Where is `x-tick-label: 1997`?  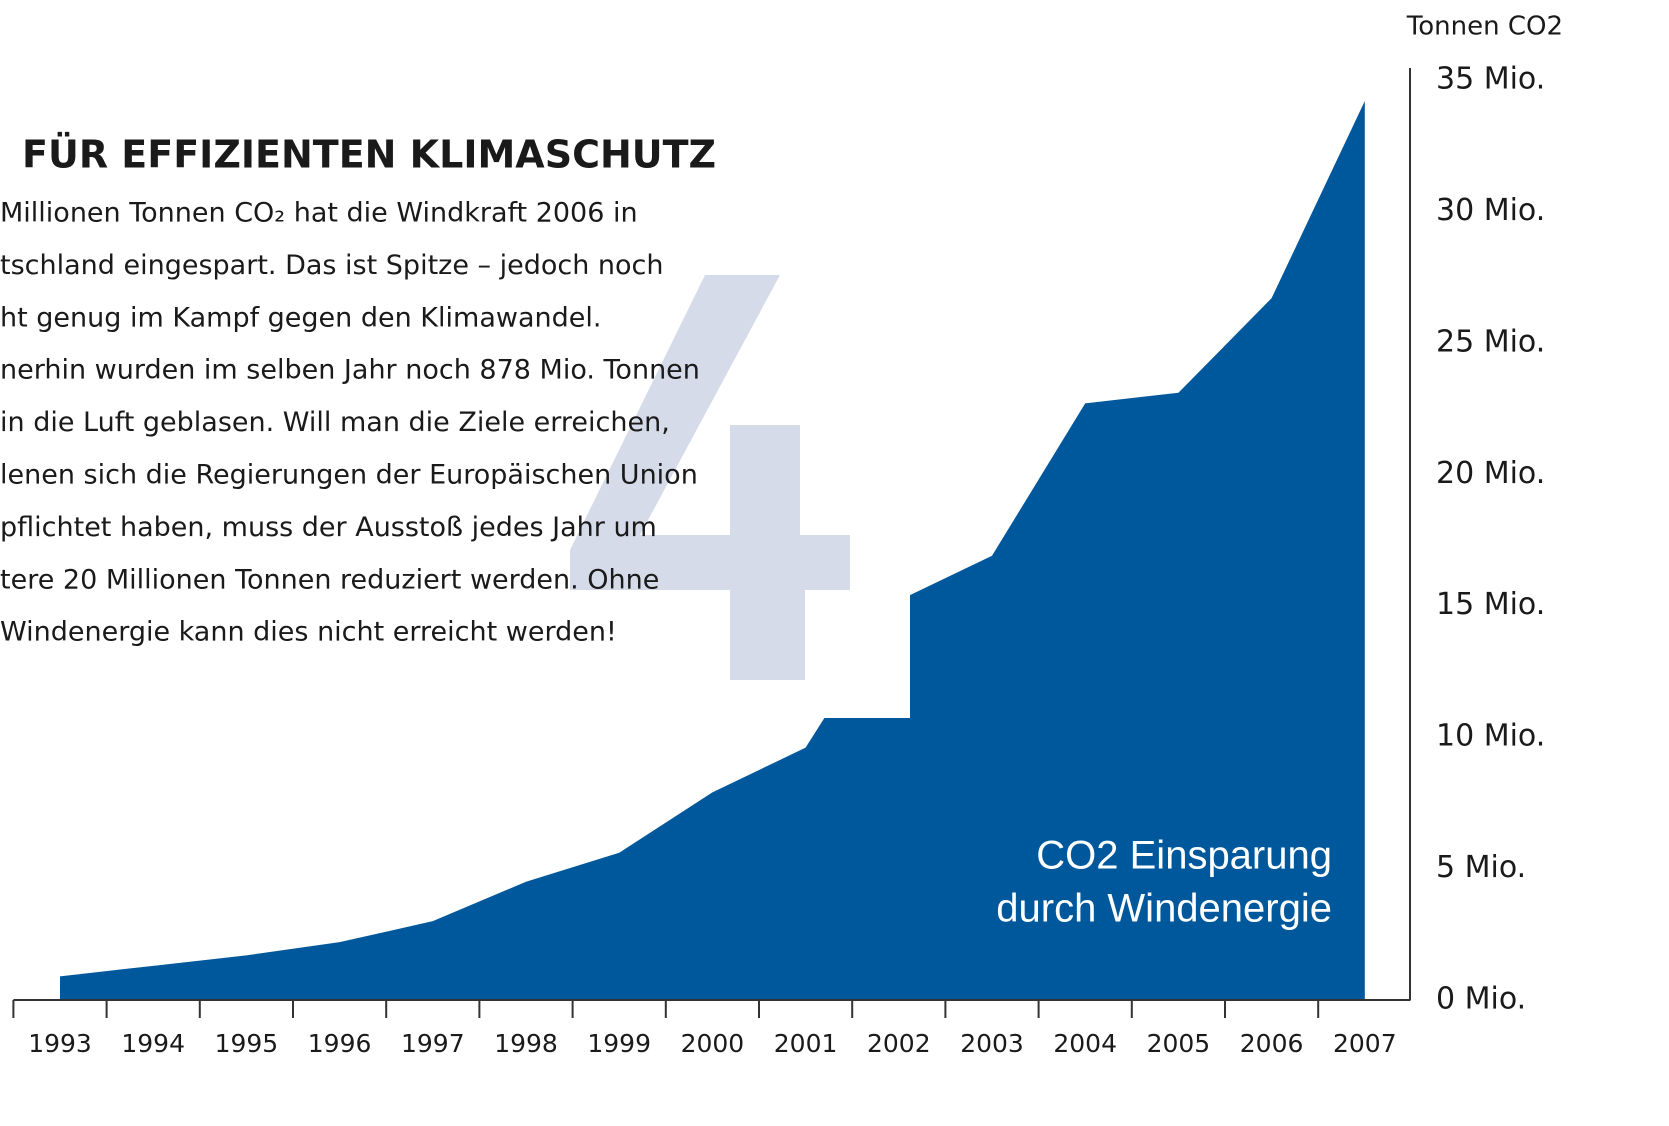 x-tick-label: 1997 is located at coordinates (433, 1043).